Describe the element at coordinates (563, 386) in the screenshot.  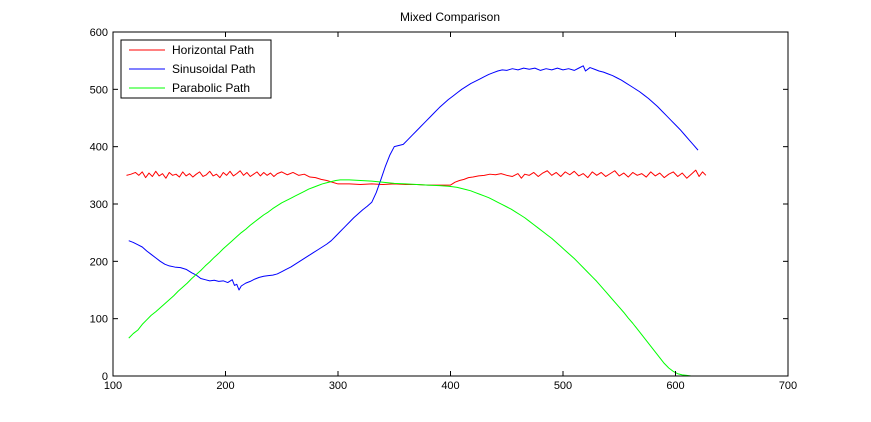
I see `x-tick-label: 500` at that location.